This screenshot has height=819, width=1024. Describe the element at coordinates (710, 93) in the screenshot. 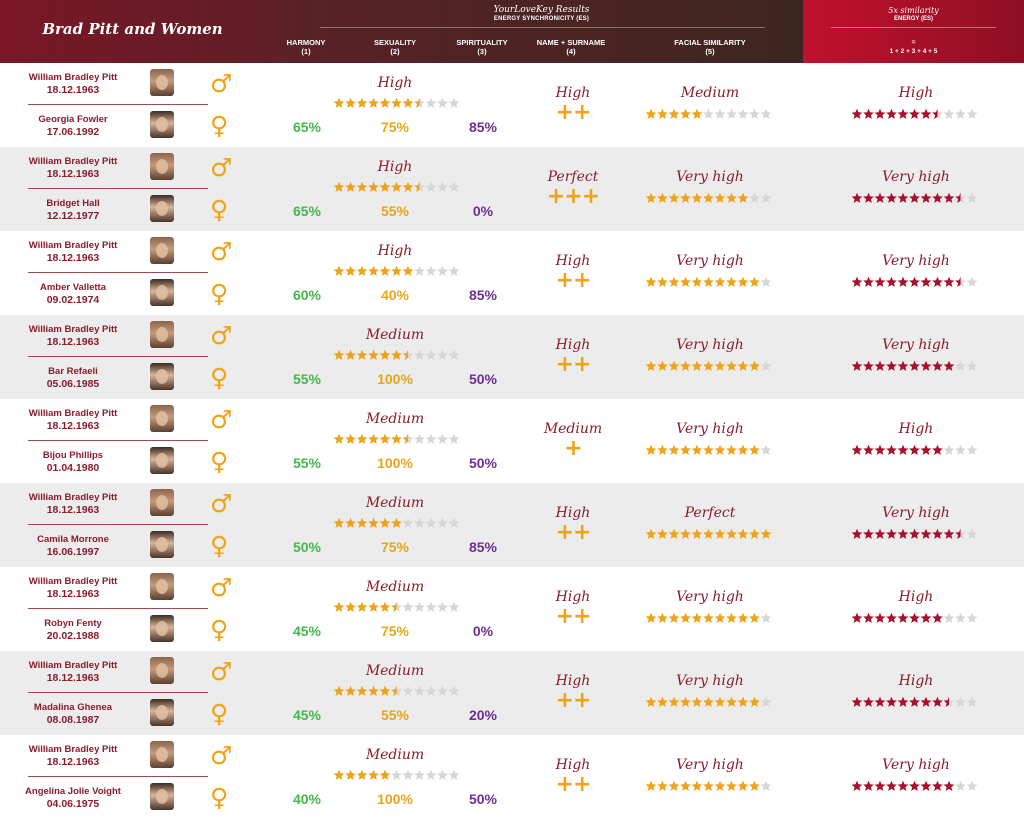

I see `facial-similarity-level: Medium` at that location.